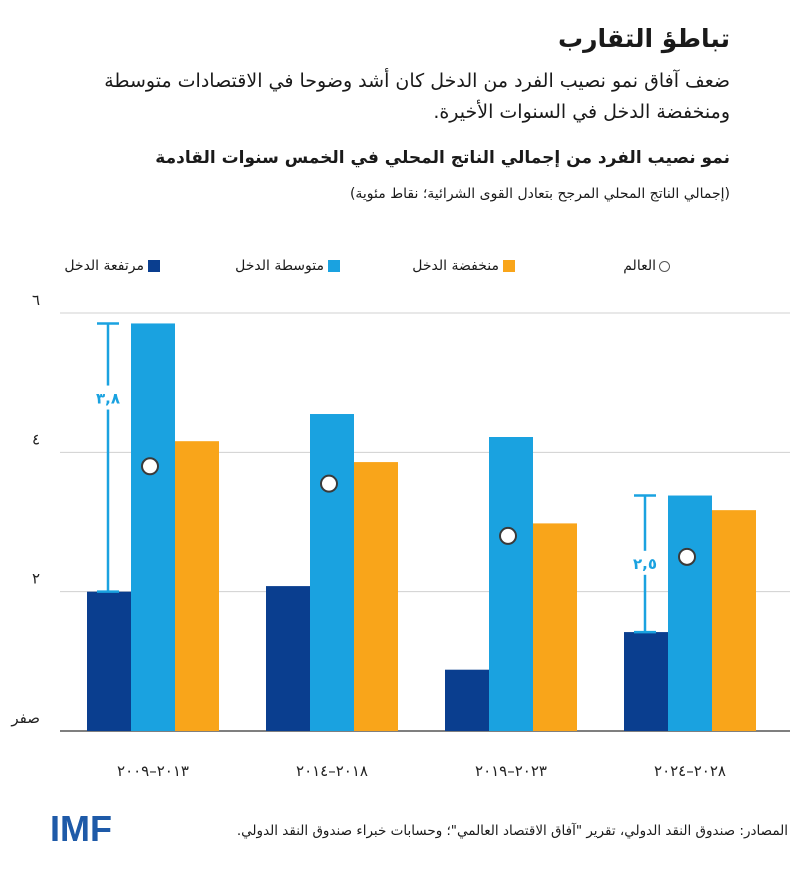 The image size is (800, 870). I want to click on legend-item-world: العالم, so click(646, 266).